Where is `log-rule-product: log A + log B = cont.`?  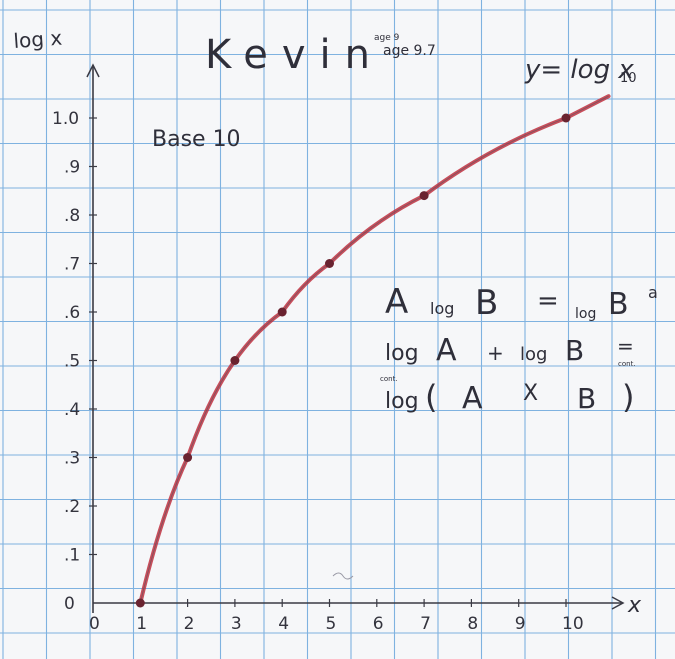 log-rule-product: log A + log B = cont. is located at coordinates (510, 350).